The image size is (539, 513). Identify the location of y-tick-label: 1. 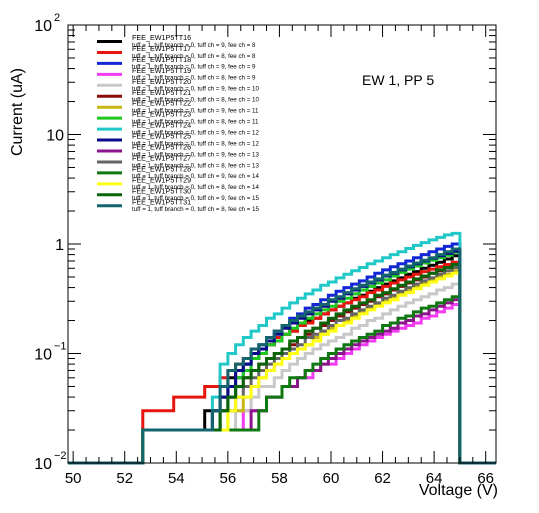
(59, 245).